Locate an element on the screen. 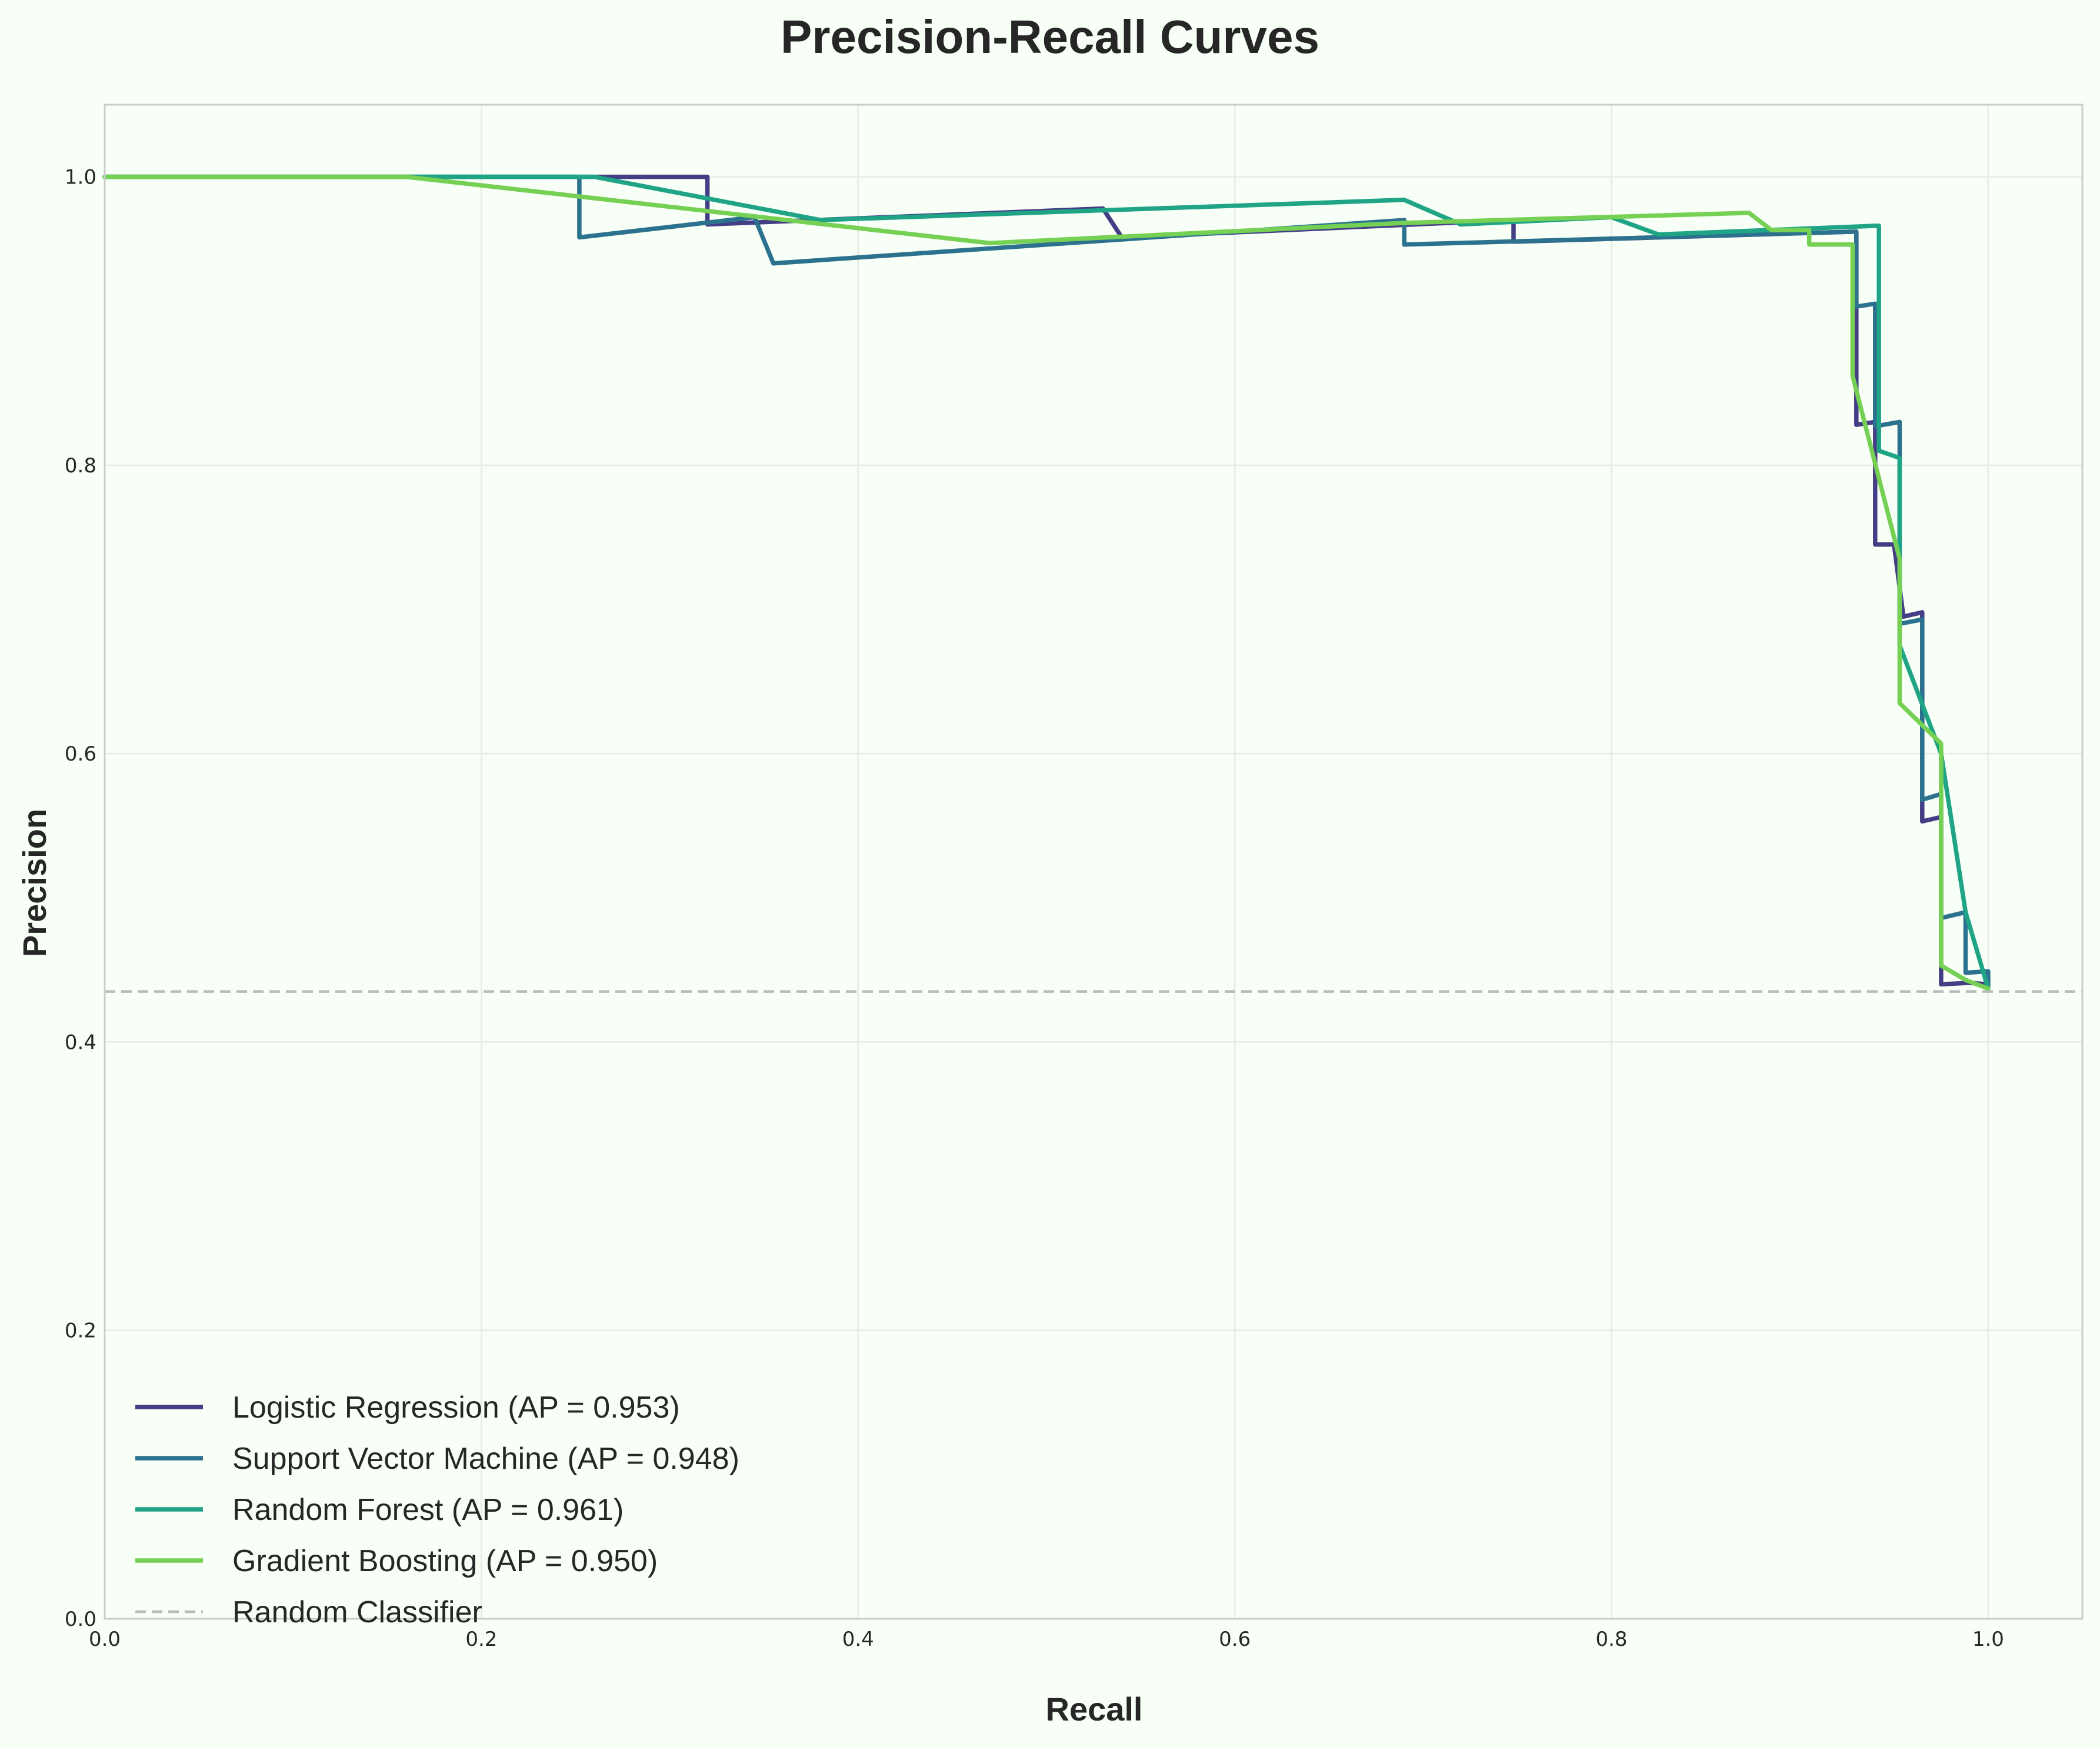 This screenshot has width=2100, height=1747. y-axis-label: Precision is located at coordinates (34, 883).